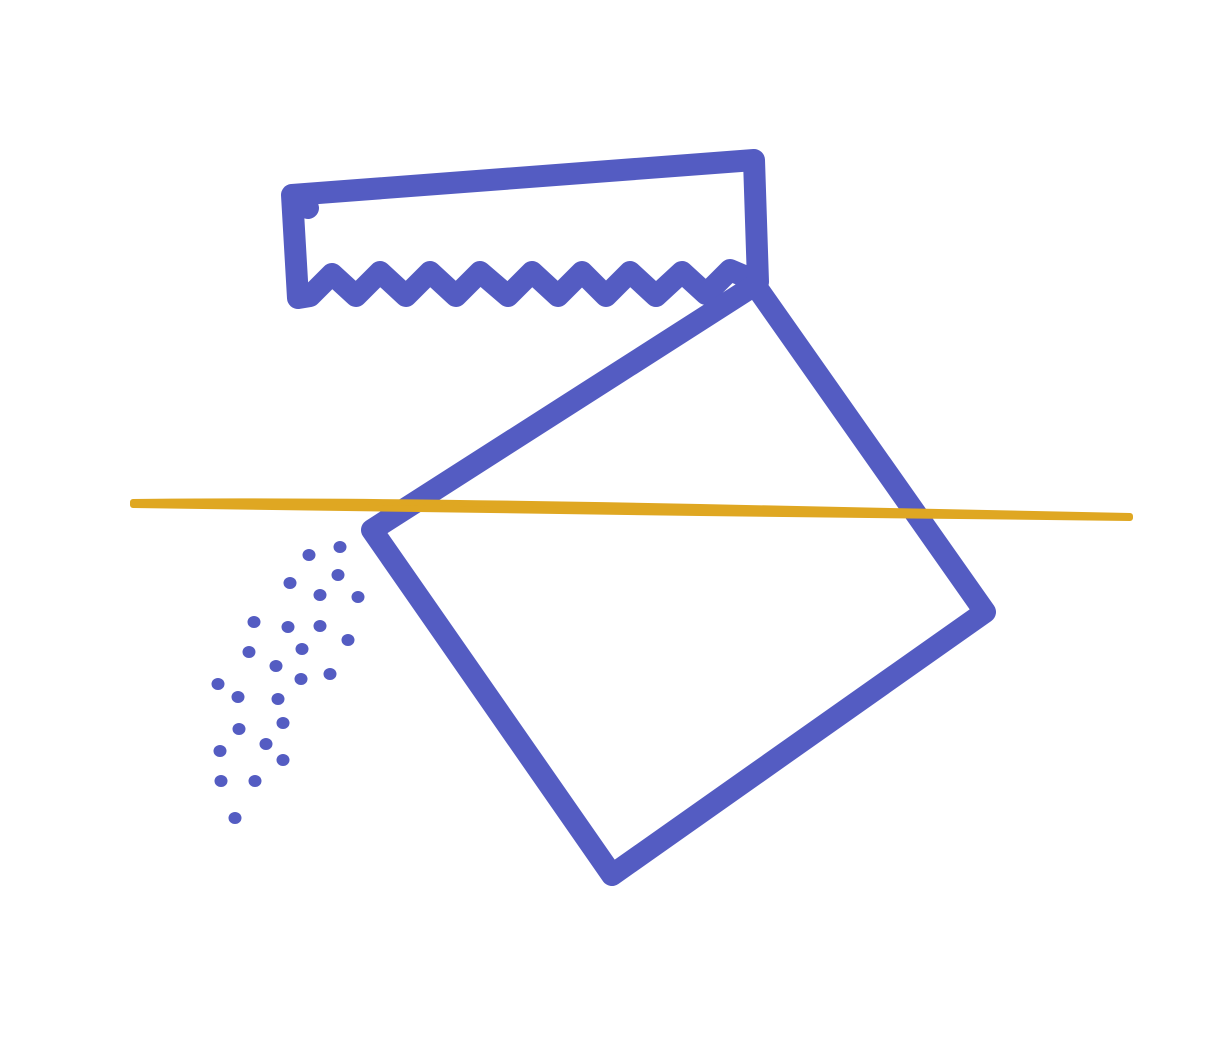  Describe the element at coordinates (288, 682) in the screenshot. I see `sugar-granules` at that location.